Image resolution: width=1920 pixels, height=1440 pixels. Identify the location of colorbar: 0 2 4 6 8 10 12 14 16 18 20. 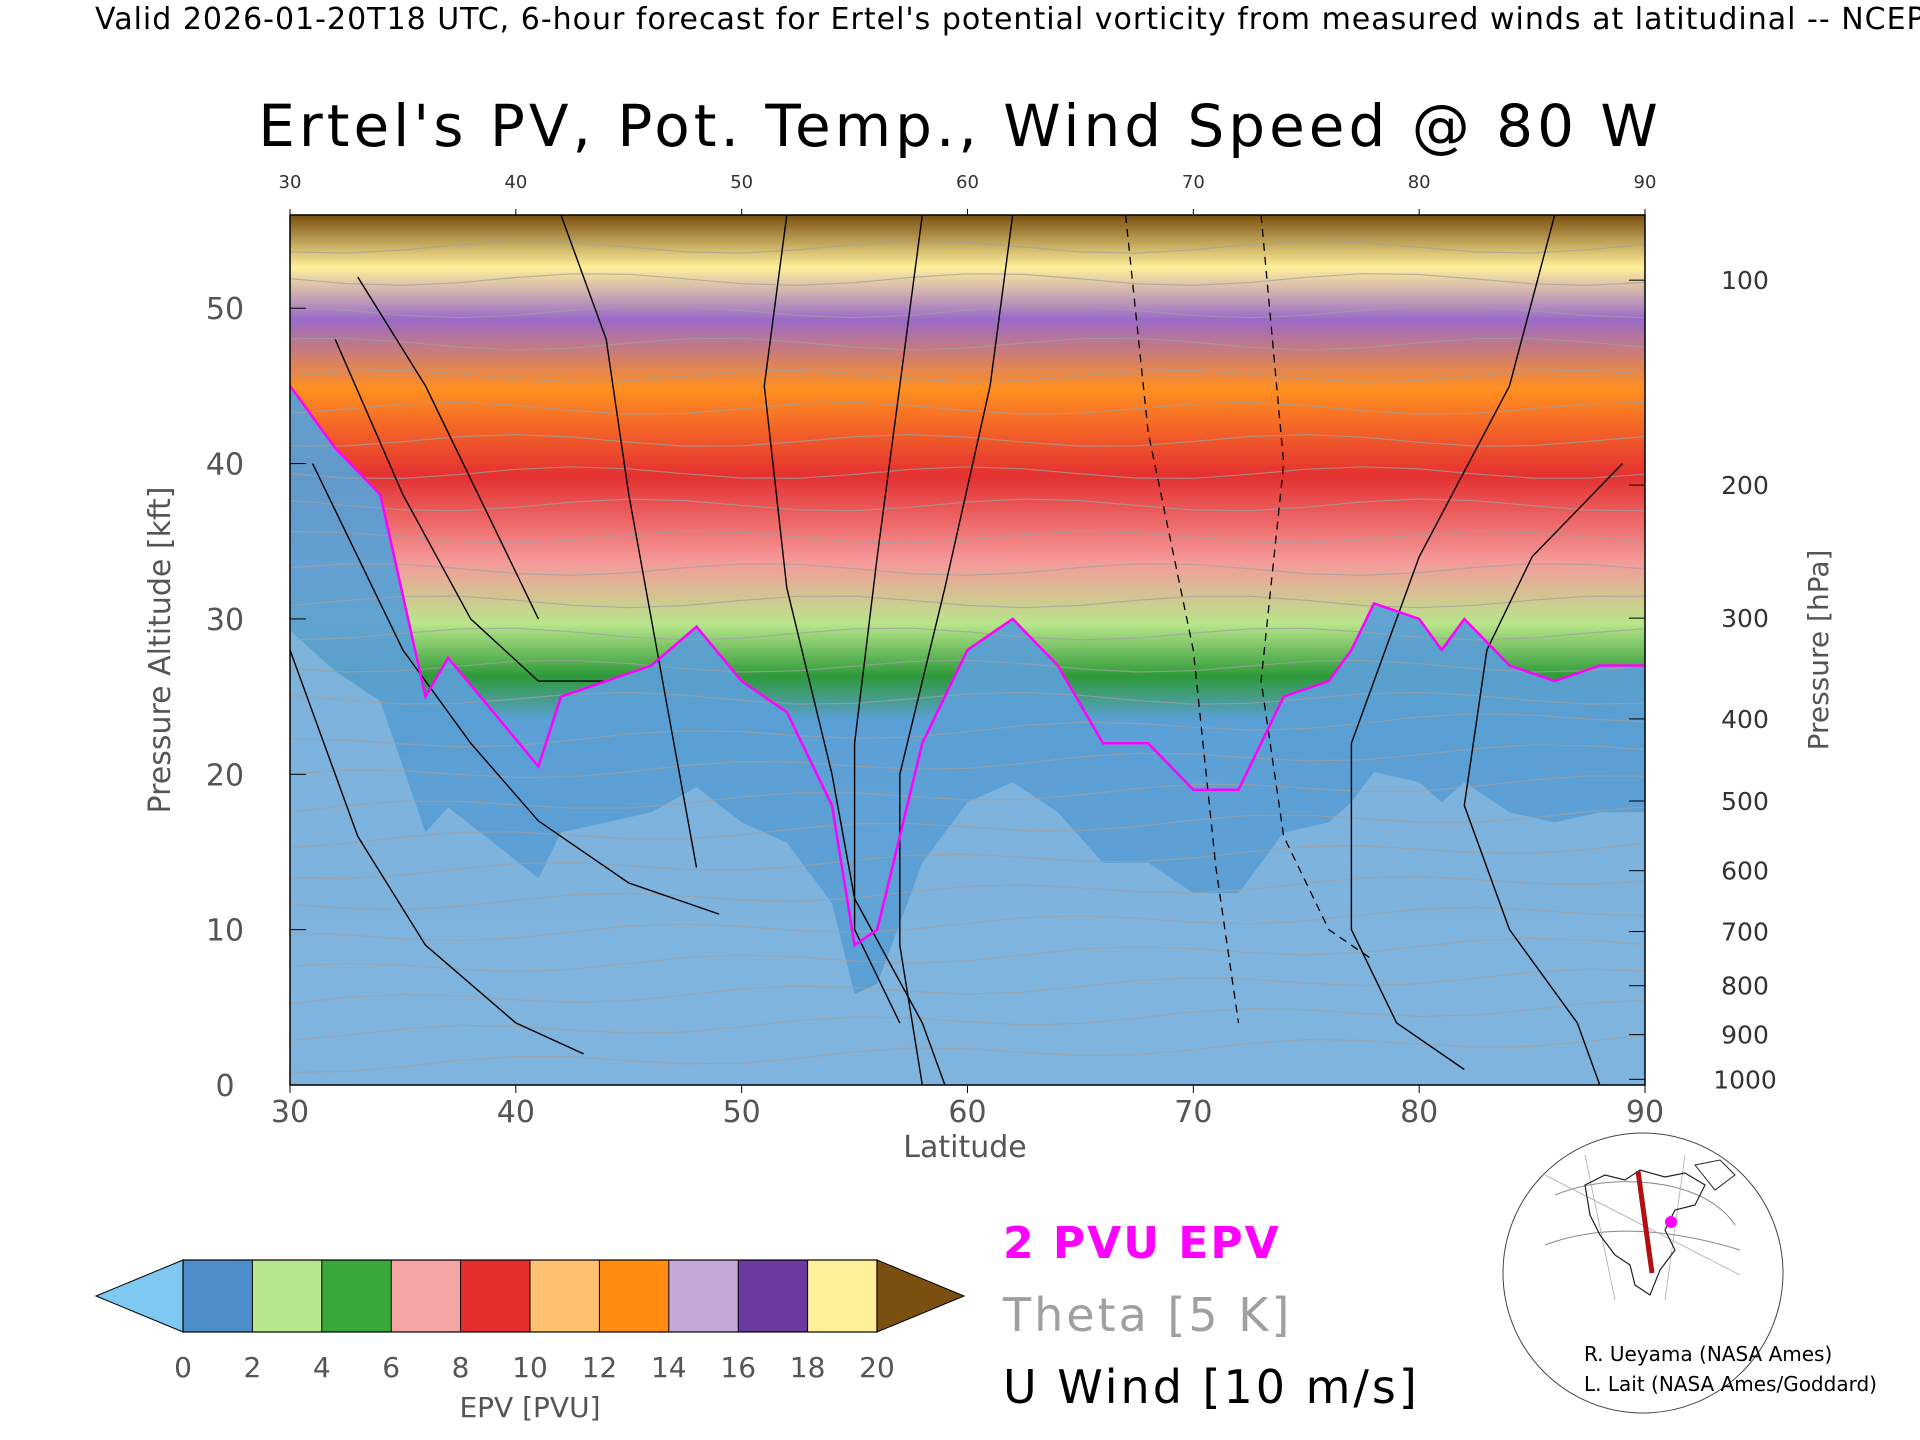
(530, 1321).